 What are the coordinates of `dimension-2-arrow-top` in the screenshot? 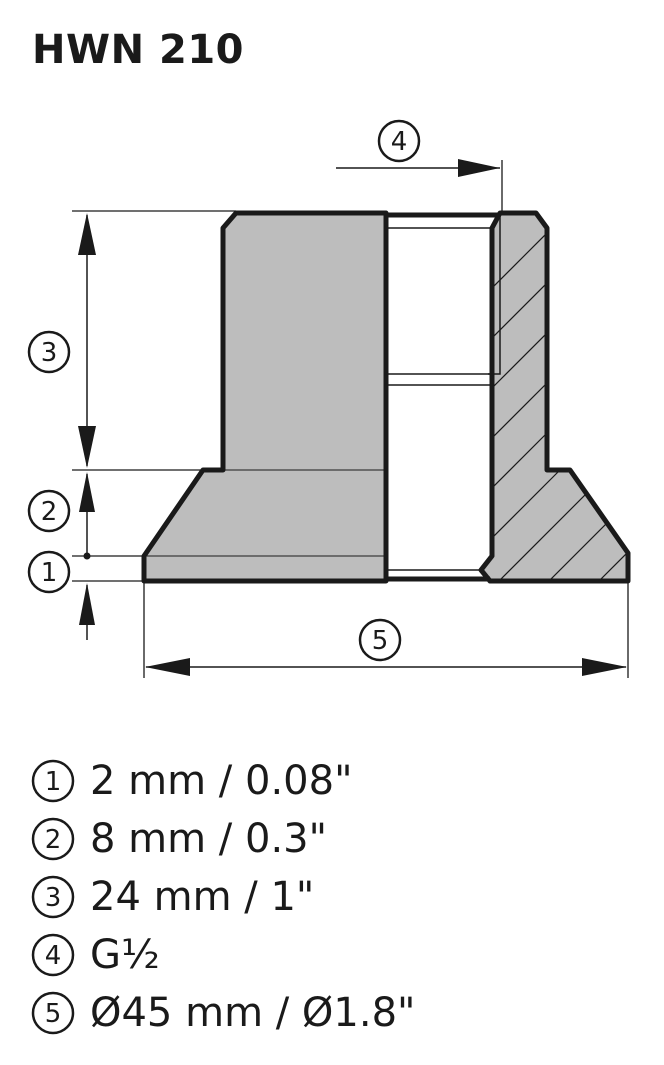 It's located at (87, 492).